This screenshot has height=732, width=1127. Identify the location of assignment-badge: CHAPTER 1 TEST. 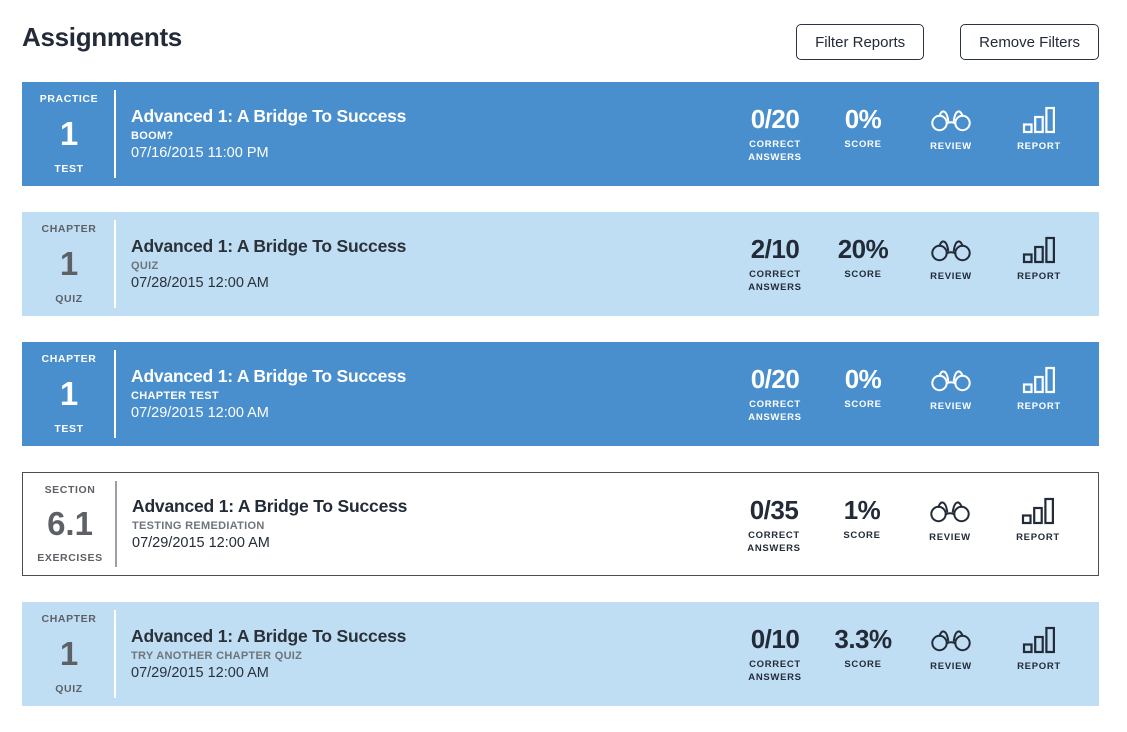
(69, 394).